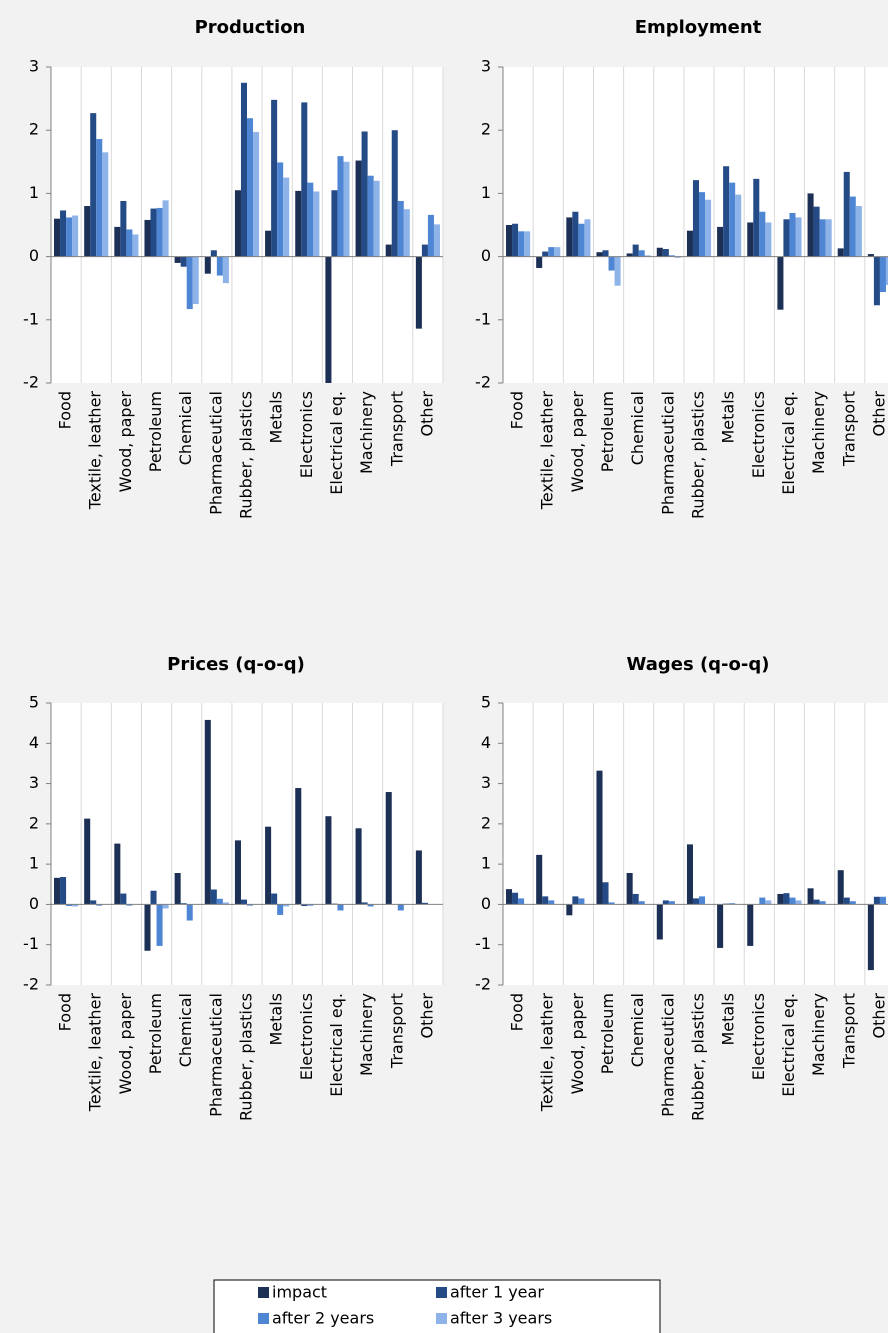 This screenshot has height=1333, width=888. What do you see at coordinates (441, 1292) in the screenshot?
I see `legend-swatch` at bounding box center [441, 1292].